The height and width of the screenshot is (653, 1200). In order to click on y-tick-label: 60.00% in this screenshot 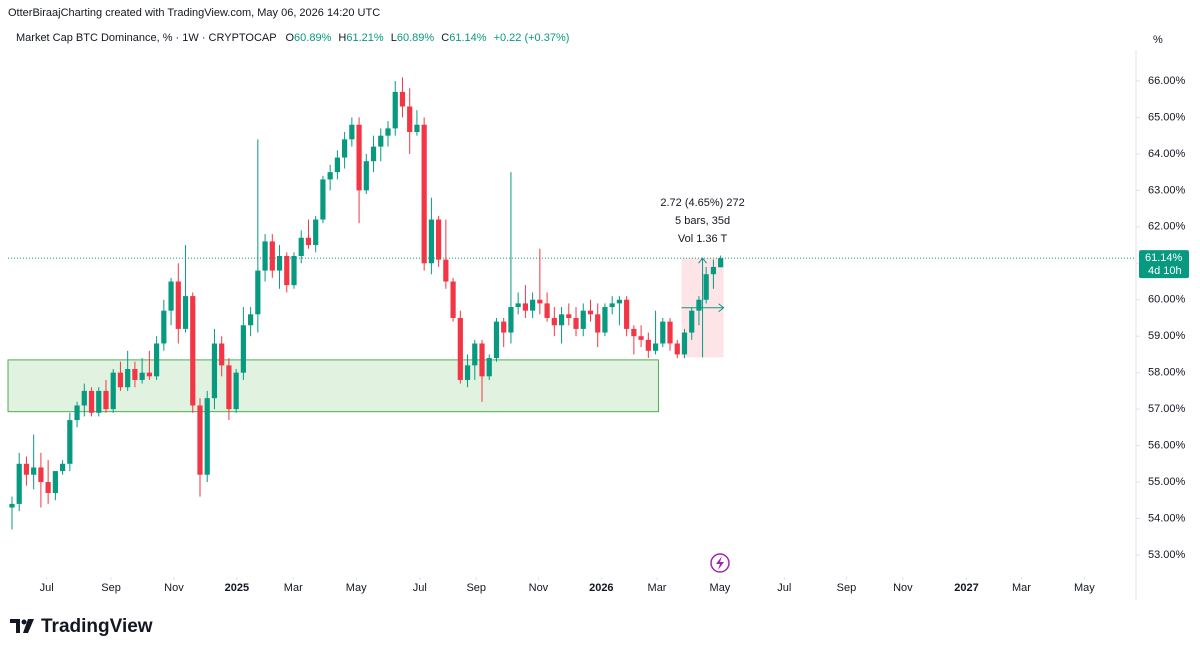, I will do `click(1167, 300)`.